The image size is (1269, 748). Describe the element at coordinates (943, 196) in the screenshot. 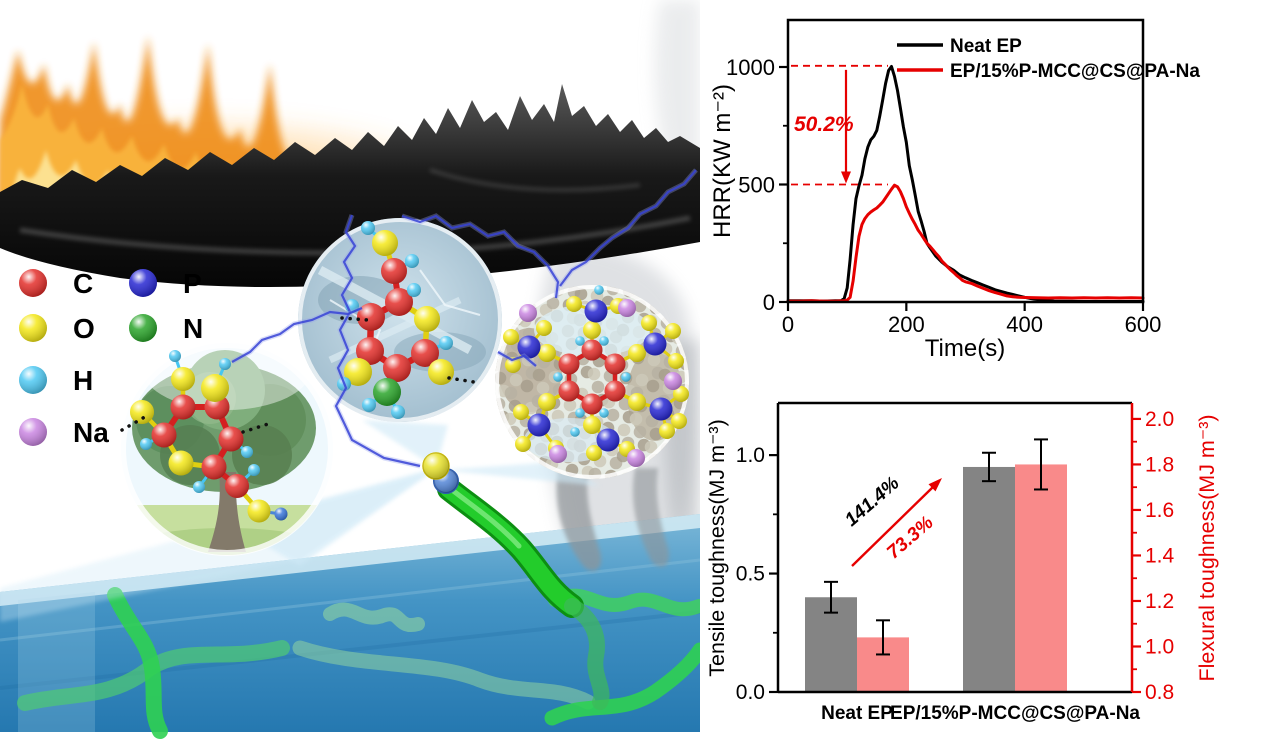

I see `hrr-axis-ticks: 0 500 1000 0 200 400 600` at that location.